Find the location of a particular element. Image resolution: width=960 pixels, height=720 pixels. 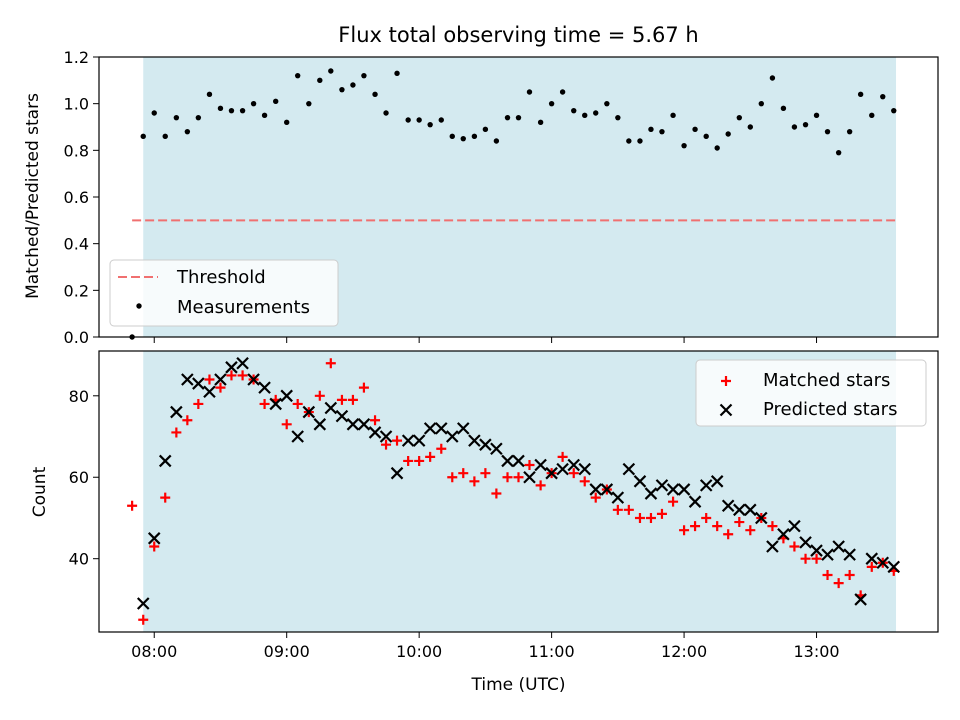

y-tick-label: 0.6 is located at coordinates (76, 197).